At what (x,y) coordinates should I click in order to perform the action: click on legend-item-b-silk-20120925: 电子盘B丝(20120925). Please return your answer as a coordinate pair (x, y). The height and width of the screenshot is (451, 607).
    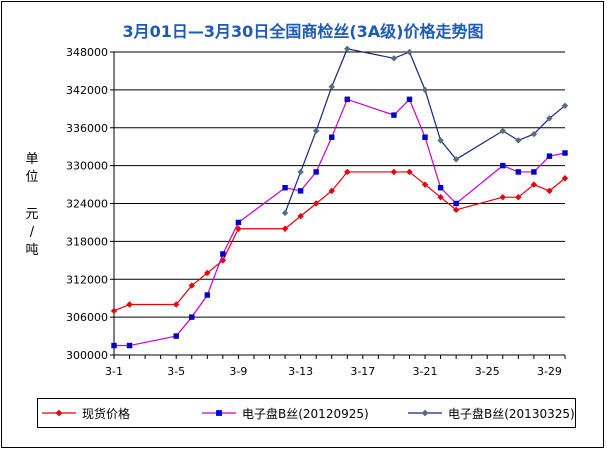
    Looking at the image, I should click on (284, 413).